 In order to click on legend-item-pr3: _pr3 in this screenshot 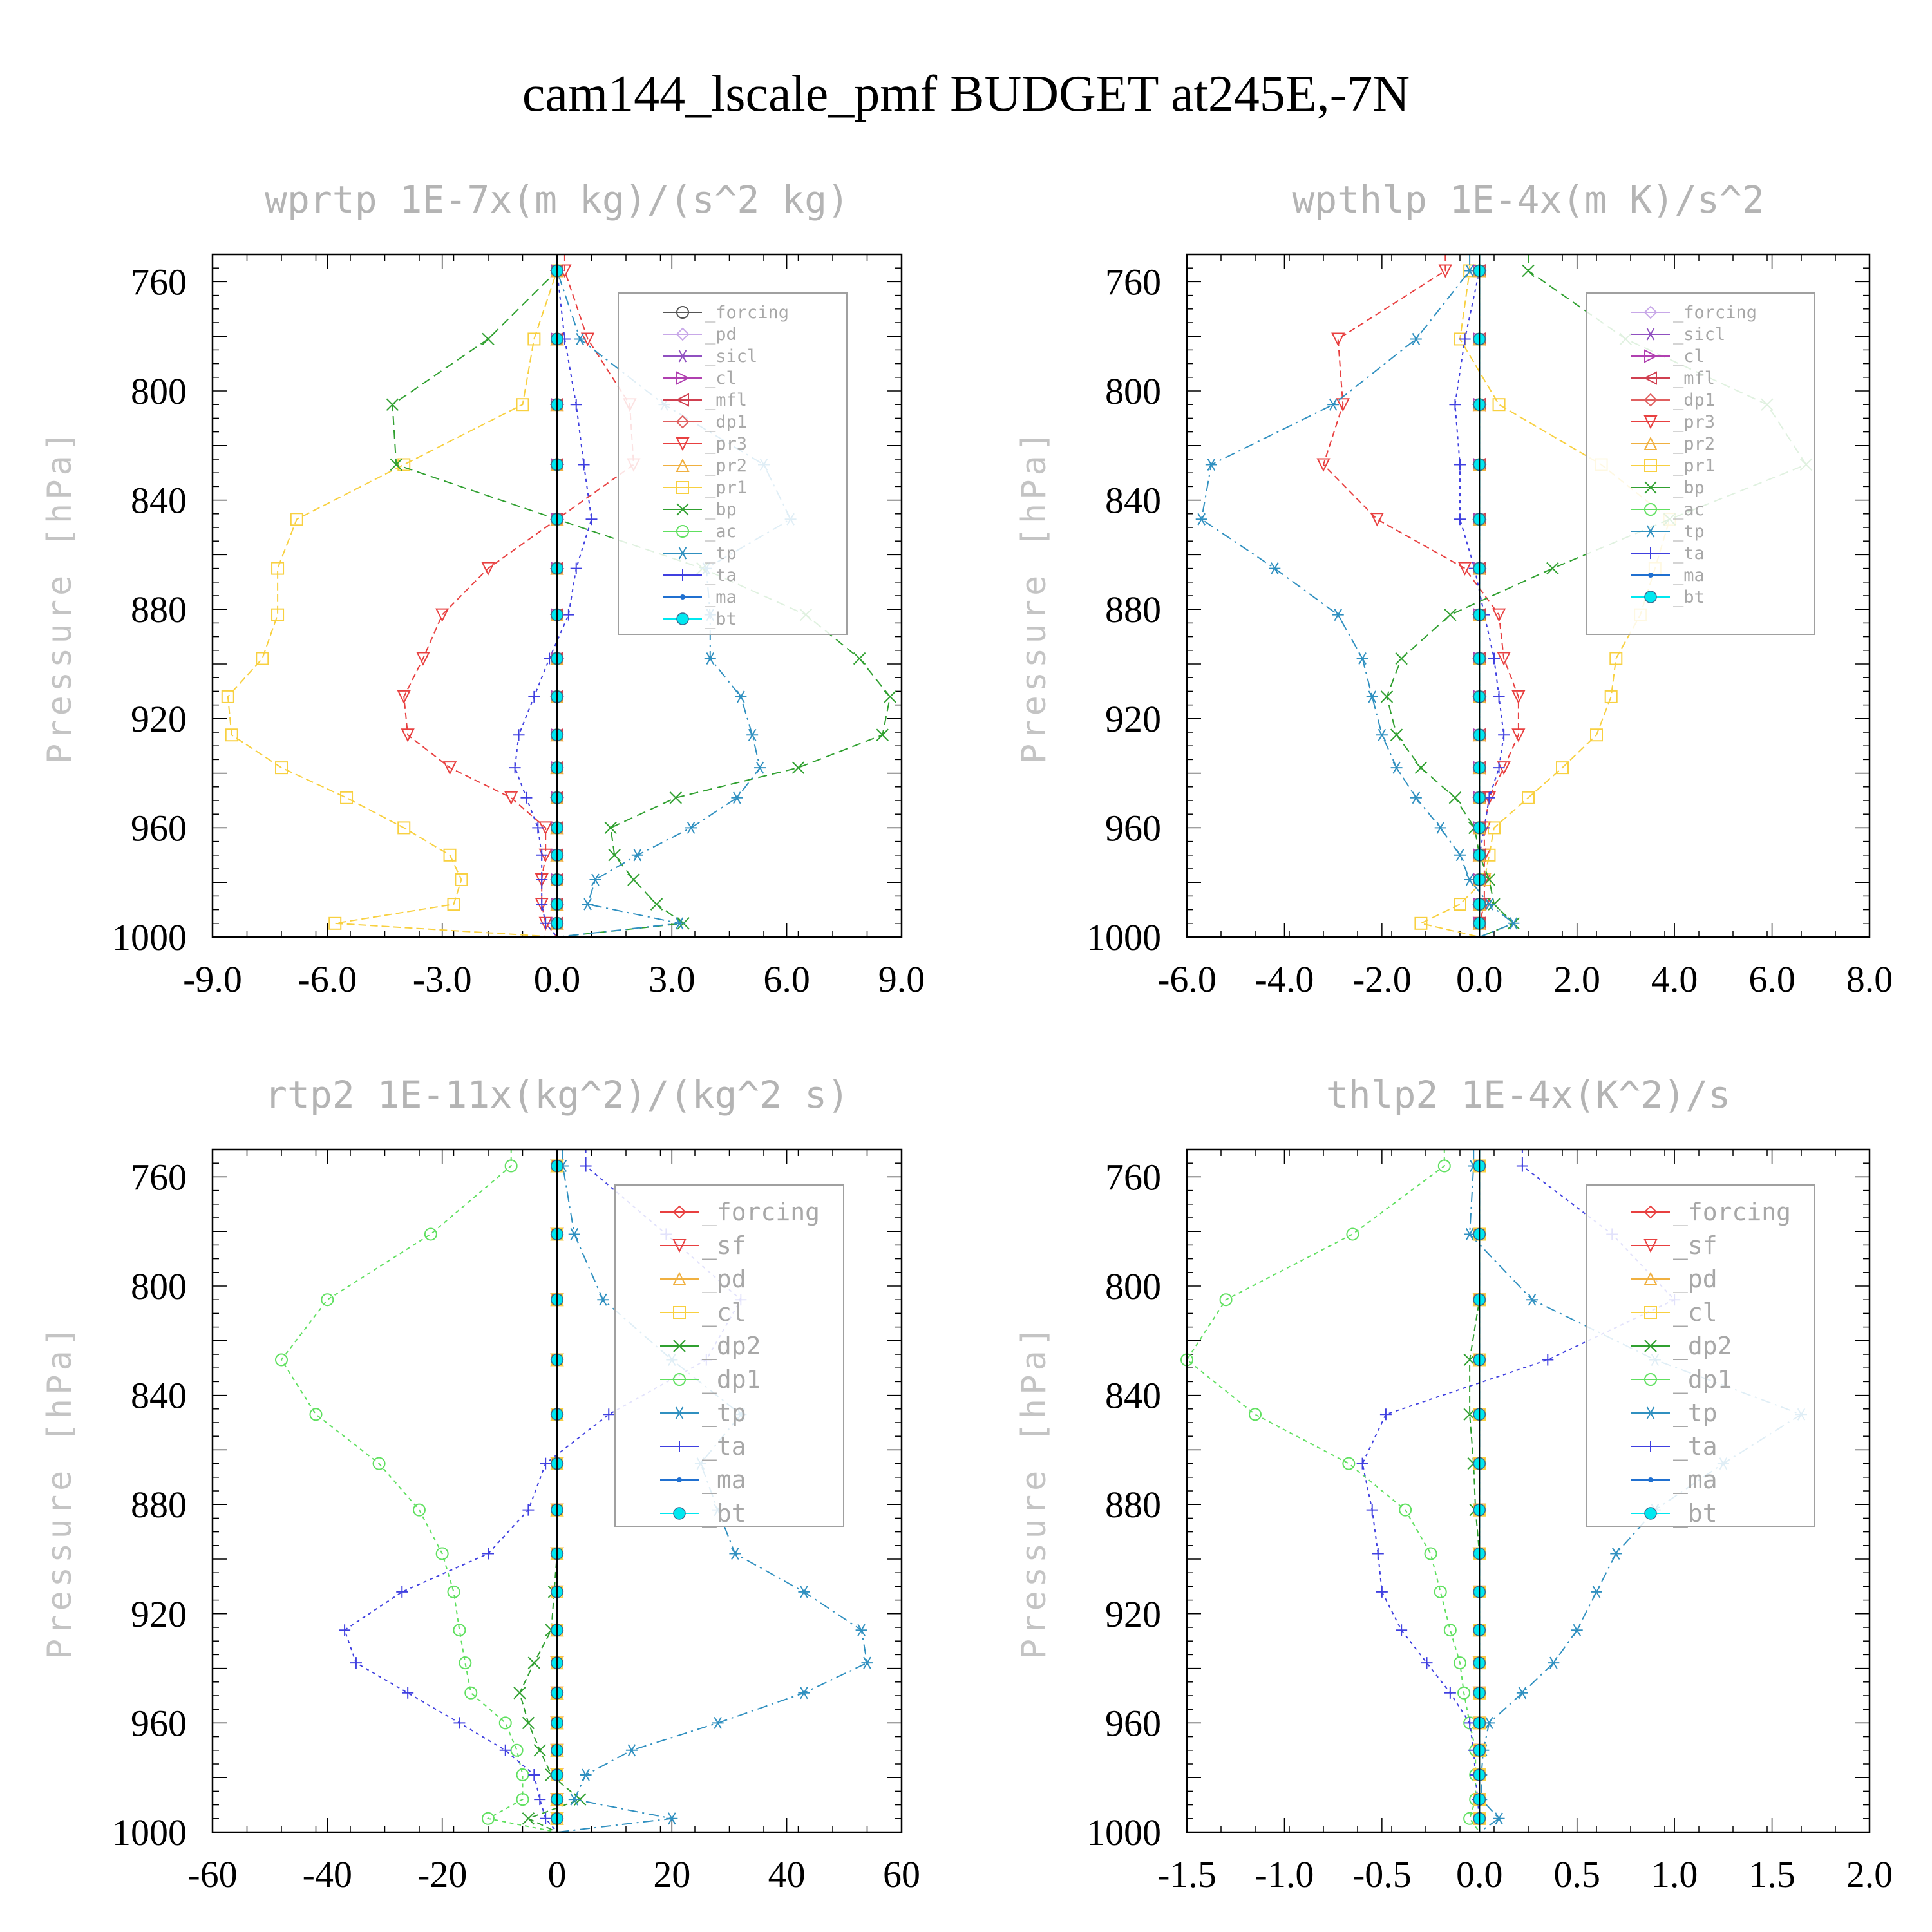, I will do `click(705, 444)`.